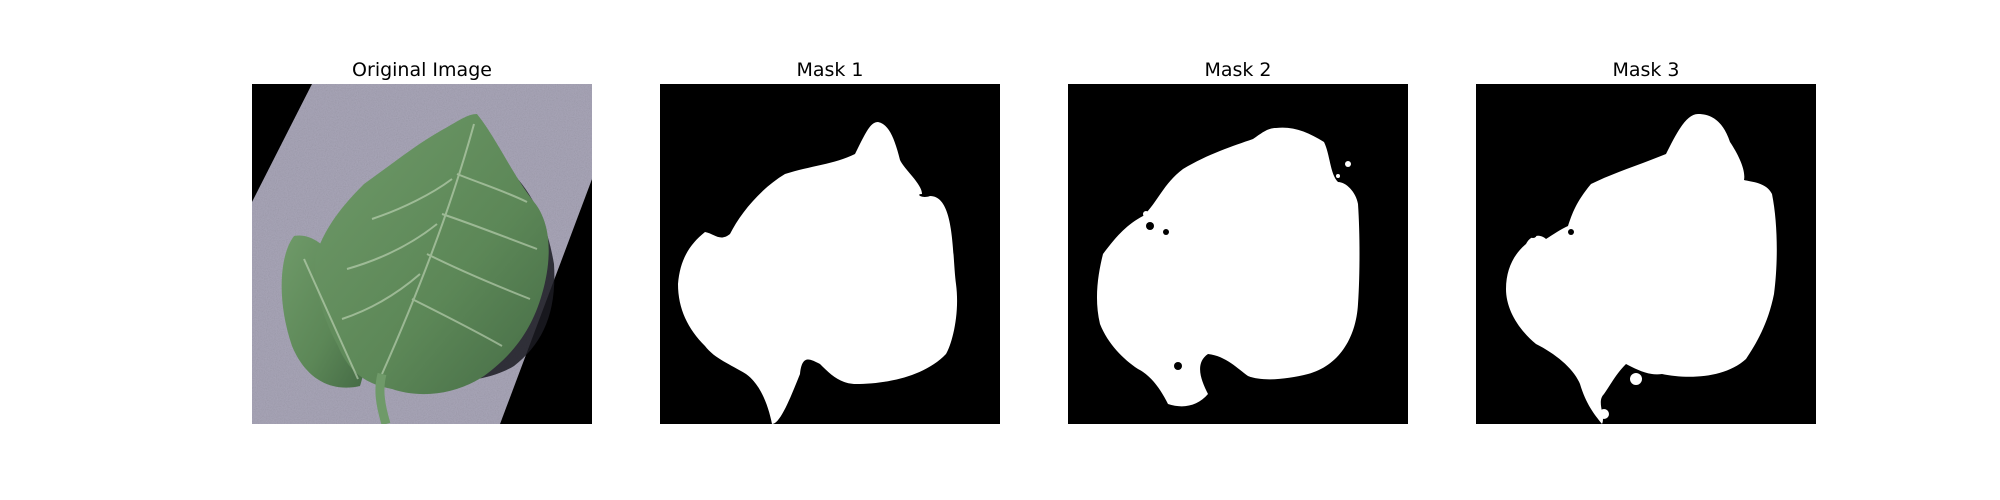 The height and width of the screenshot is (500, 2000). I want to click on panel-title: Mask 1, so click(830, 70).